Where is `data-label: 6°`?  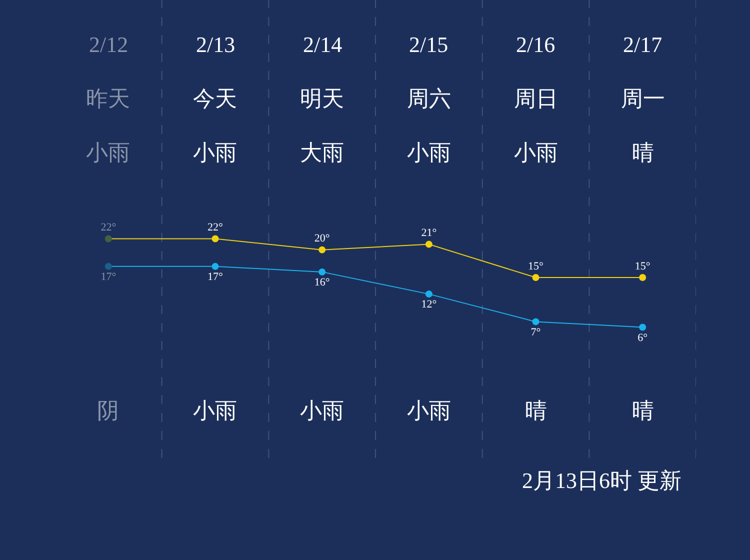
data-label: 6° is located at coordinates (643, 338).